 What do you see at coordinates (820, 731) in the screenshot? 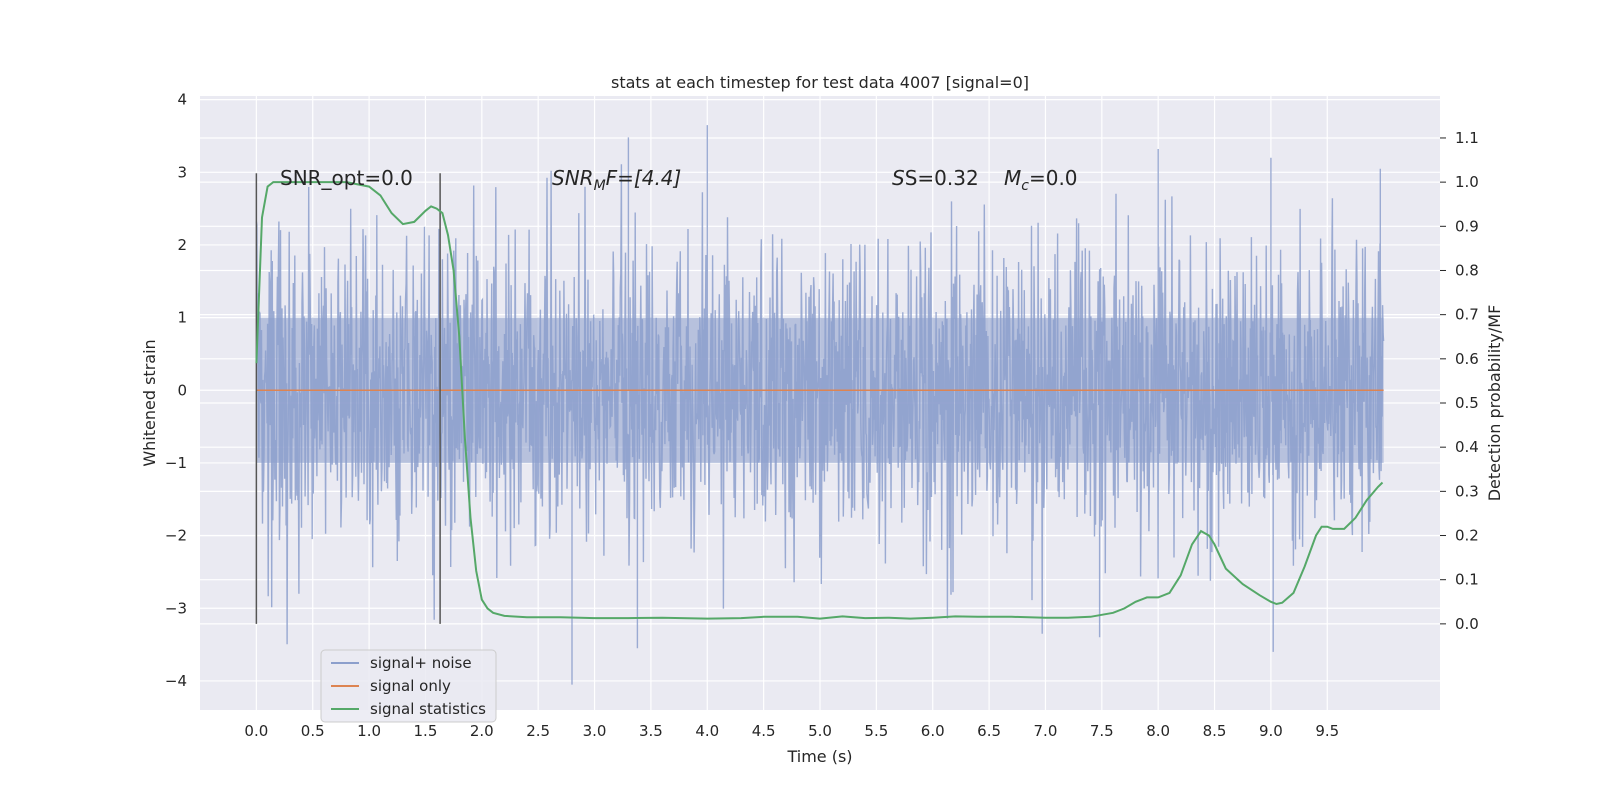
I see `x-tick-label: 5.0` at bounding box center [820, 731].